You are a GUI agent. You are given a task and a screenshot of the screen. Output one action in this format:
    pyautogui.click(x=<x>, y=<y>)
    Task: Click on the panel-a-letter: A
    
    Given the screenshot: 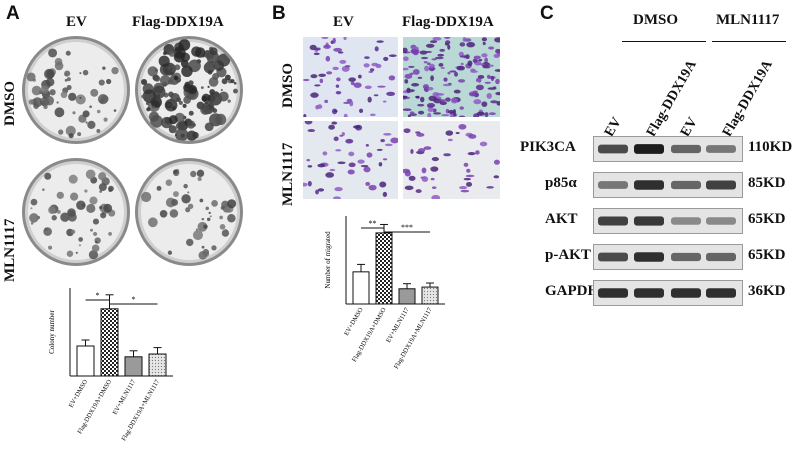 What is the action you would take?
    pyautogui.click(x=13, y=13)
    